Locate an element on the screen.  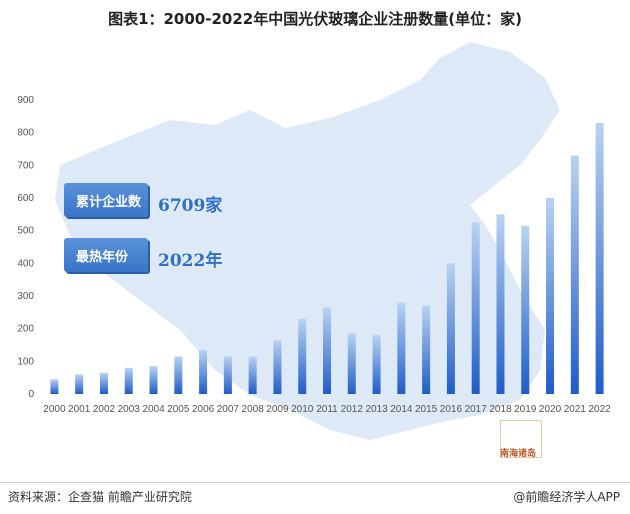
y-tick-label: 900 is located at coordinates (25, 100).